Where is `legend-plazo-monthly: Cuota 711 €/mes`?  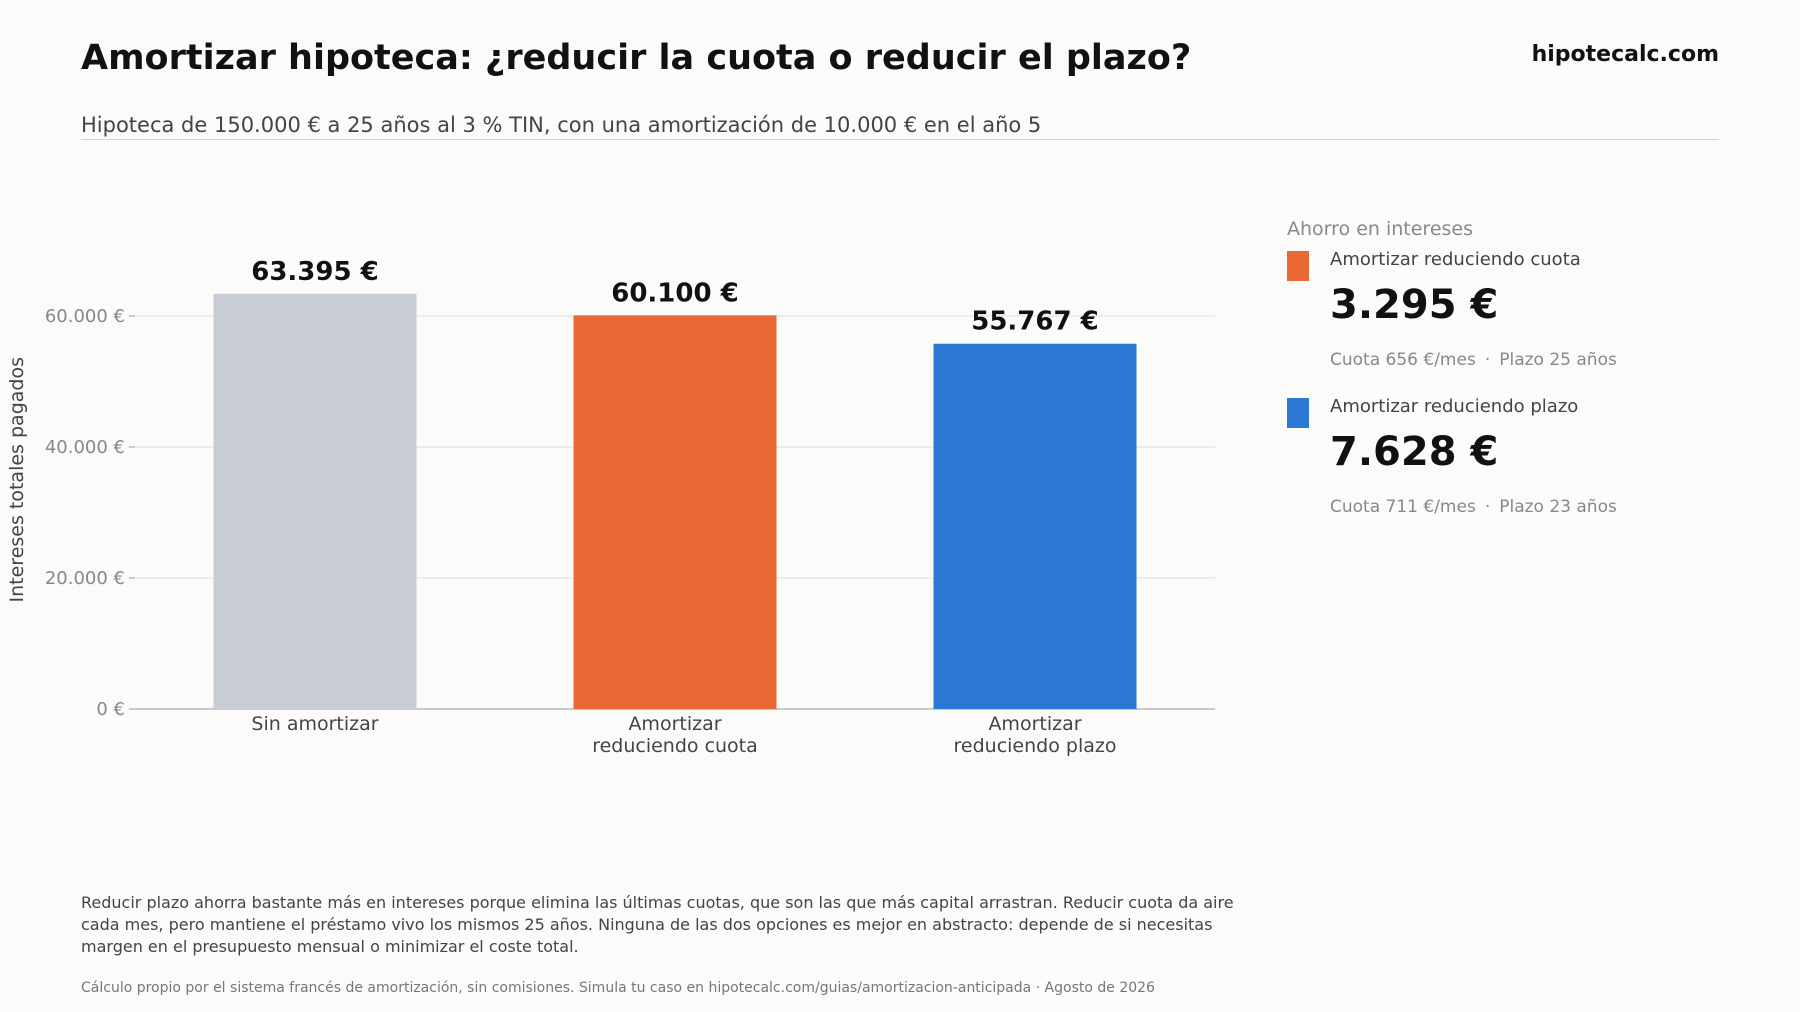 legend-plazo-monthly: Cuota 711 €/mes is located at coordinates (1403, 507).